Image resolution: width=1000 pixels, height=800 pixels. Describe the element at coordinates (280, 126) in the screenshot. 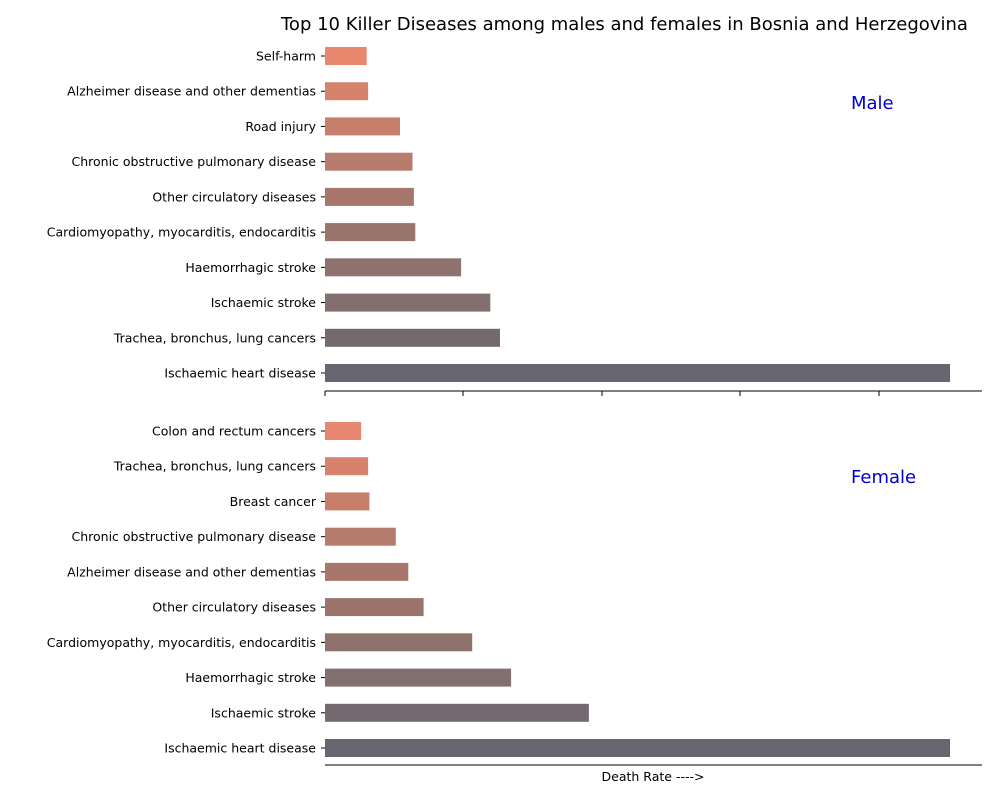

I see `y-tick-label: Road injury` at that location.